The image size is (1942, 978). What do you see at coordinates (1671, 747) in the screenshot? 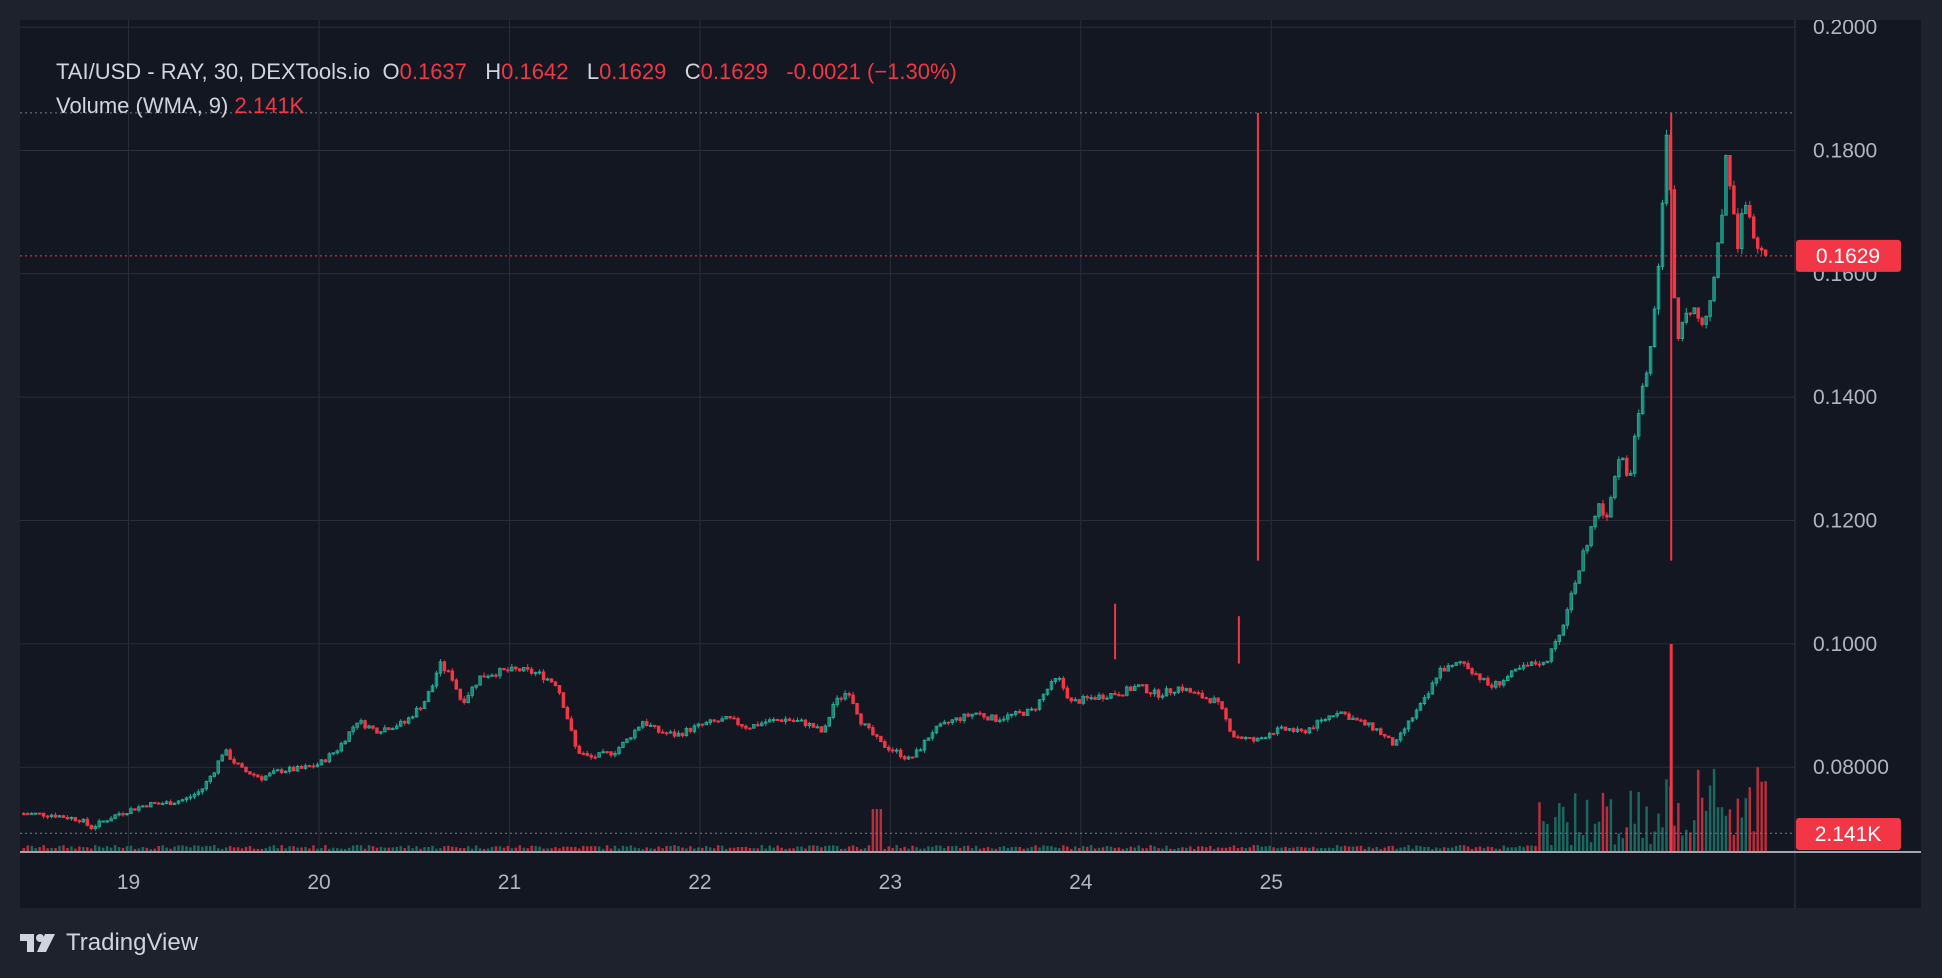
I see `volume-spike-bar` at bounding box center [1671, 747].